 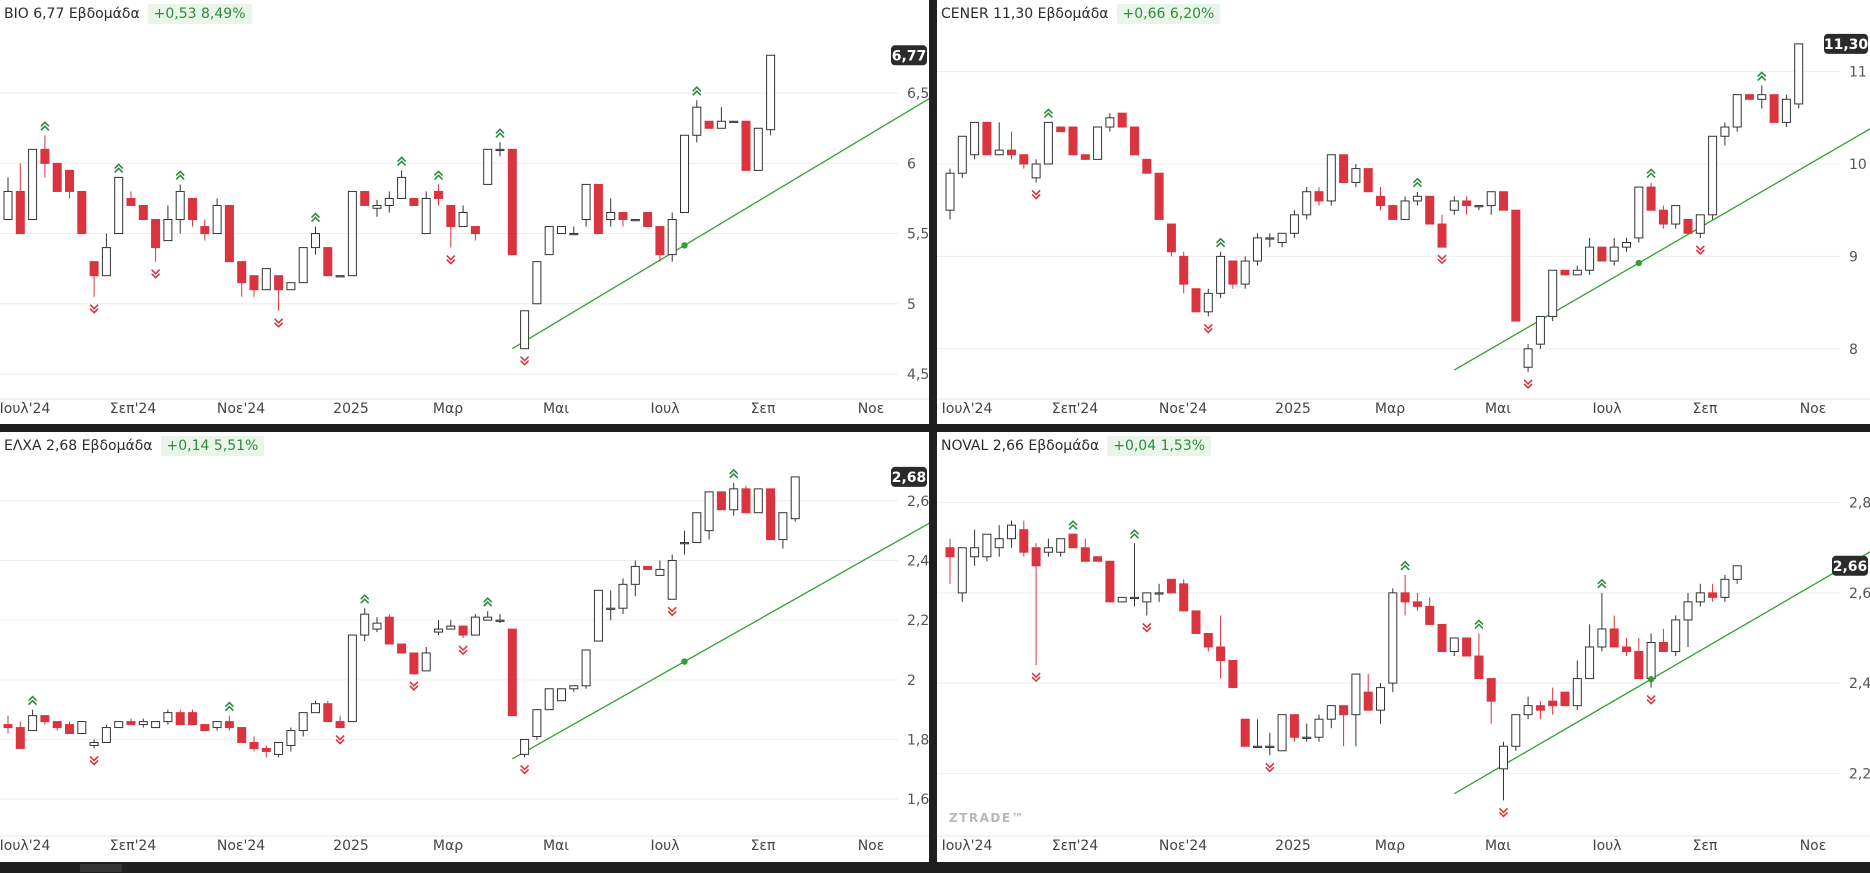 I want to click on noval-change-badge: +0,04 1,53%, so click(x=1159, y=446).